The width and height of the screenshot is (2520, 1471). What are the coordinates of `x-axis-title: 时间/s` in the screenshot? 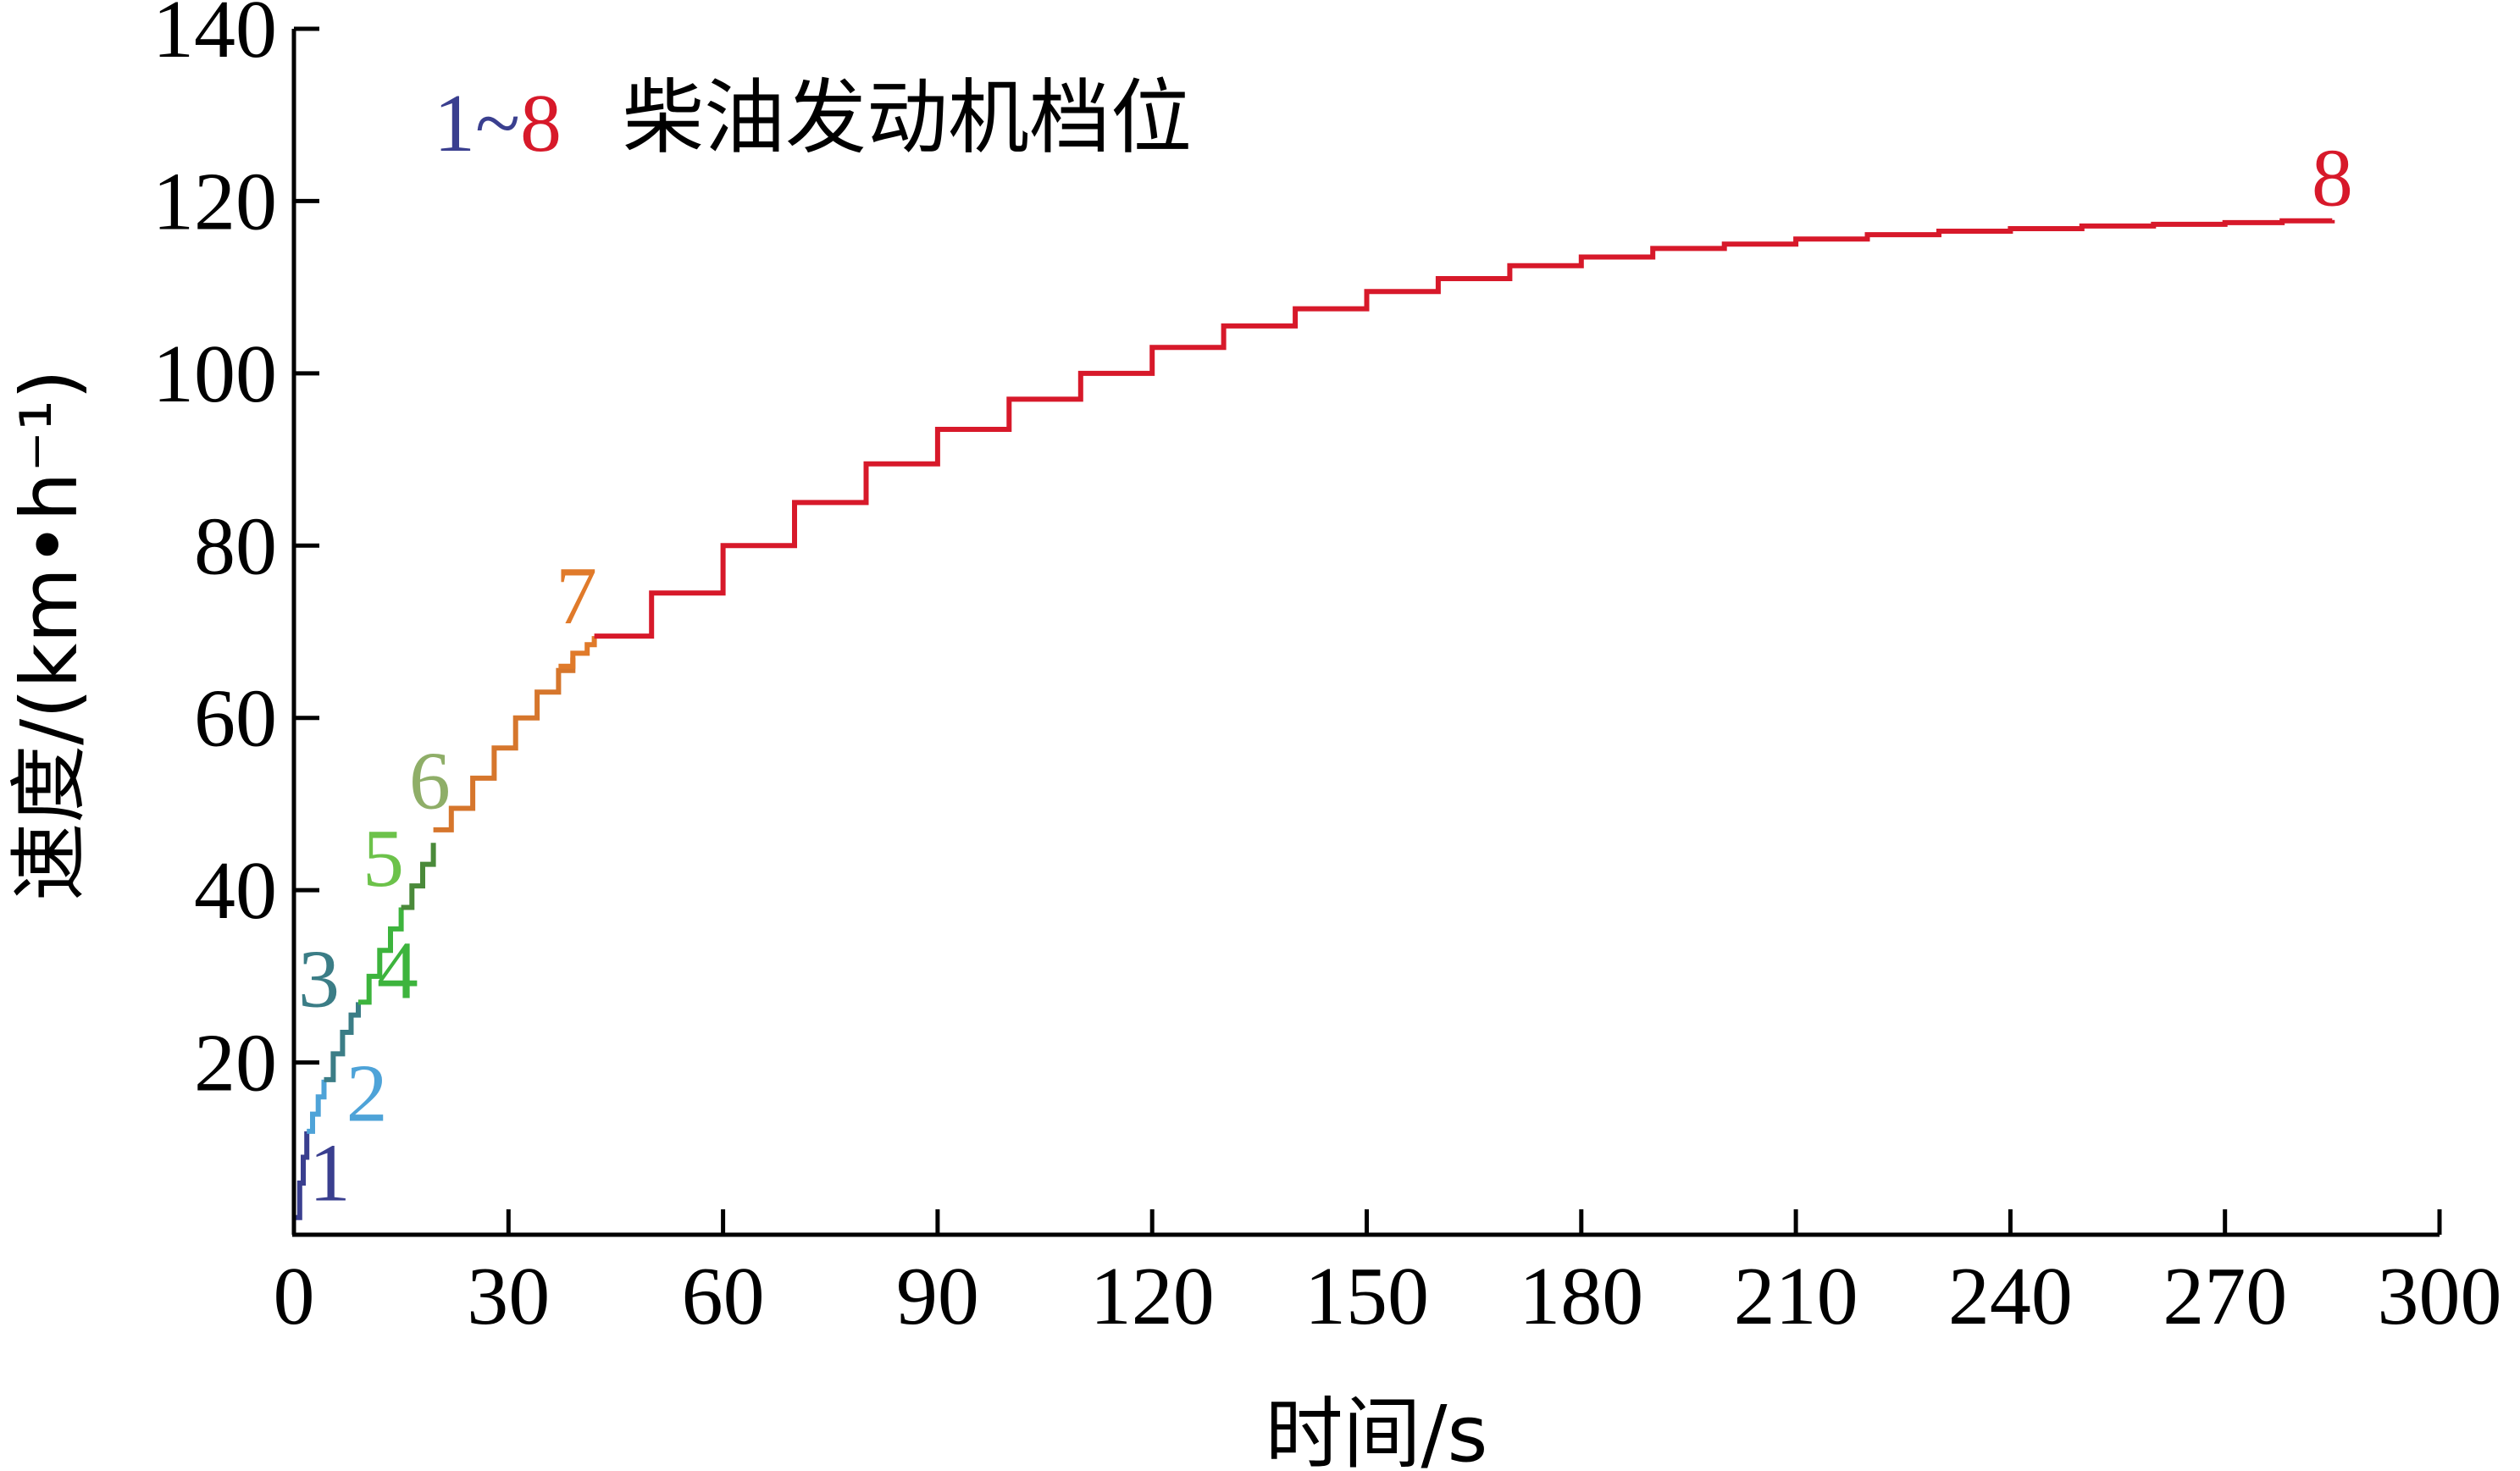 It's located at (1377, 1430).